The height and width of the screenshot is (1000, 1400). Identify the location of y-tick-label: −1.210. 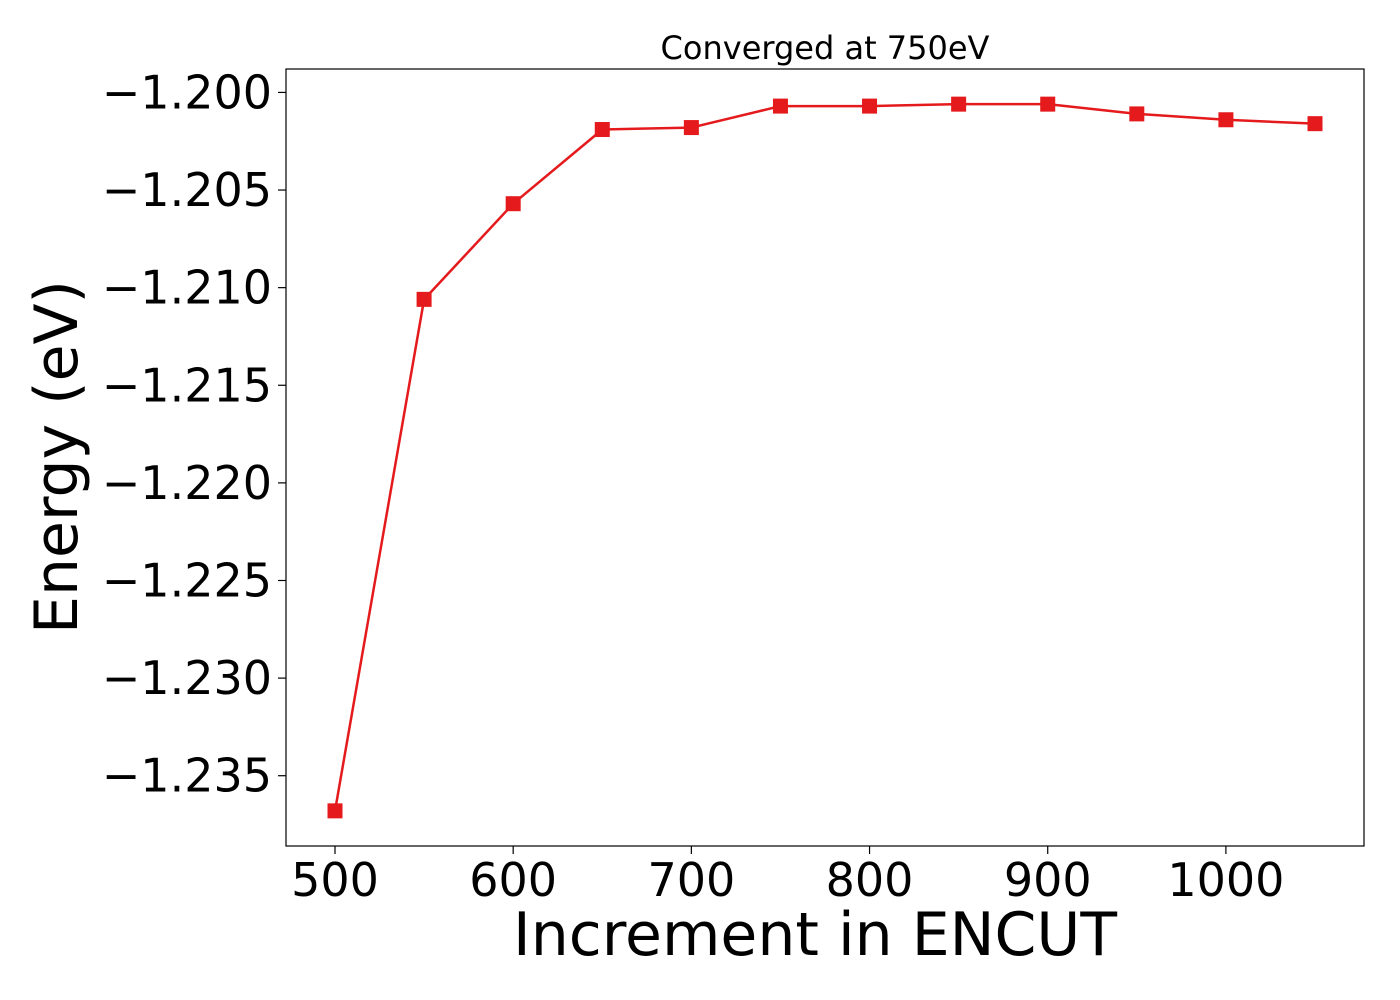
(187, 288).